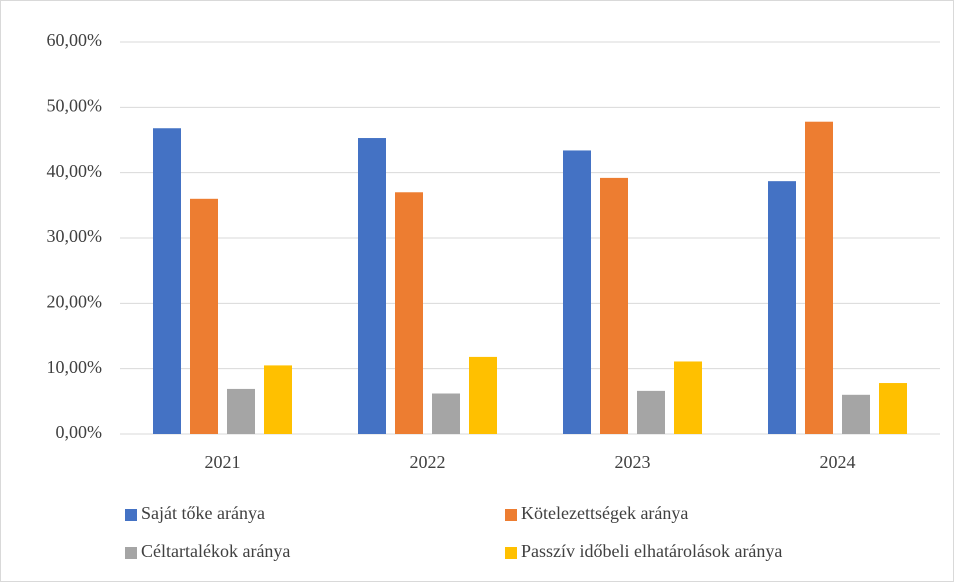 The width and height of the screenshot is (954, 582). What do you see at coordinates (75, 105) in the screenshot?
I see `y-tick-label: 50,00%` at bounding box center [75, 105].